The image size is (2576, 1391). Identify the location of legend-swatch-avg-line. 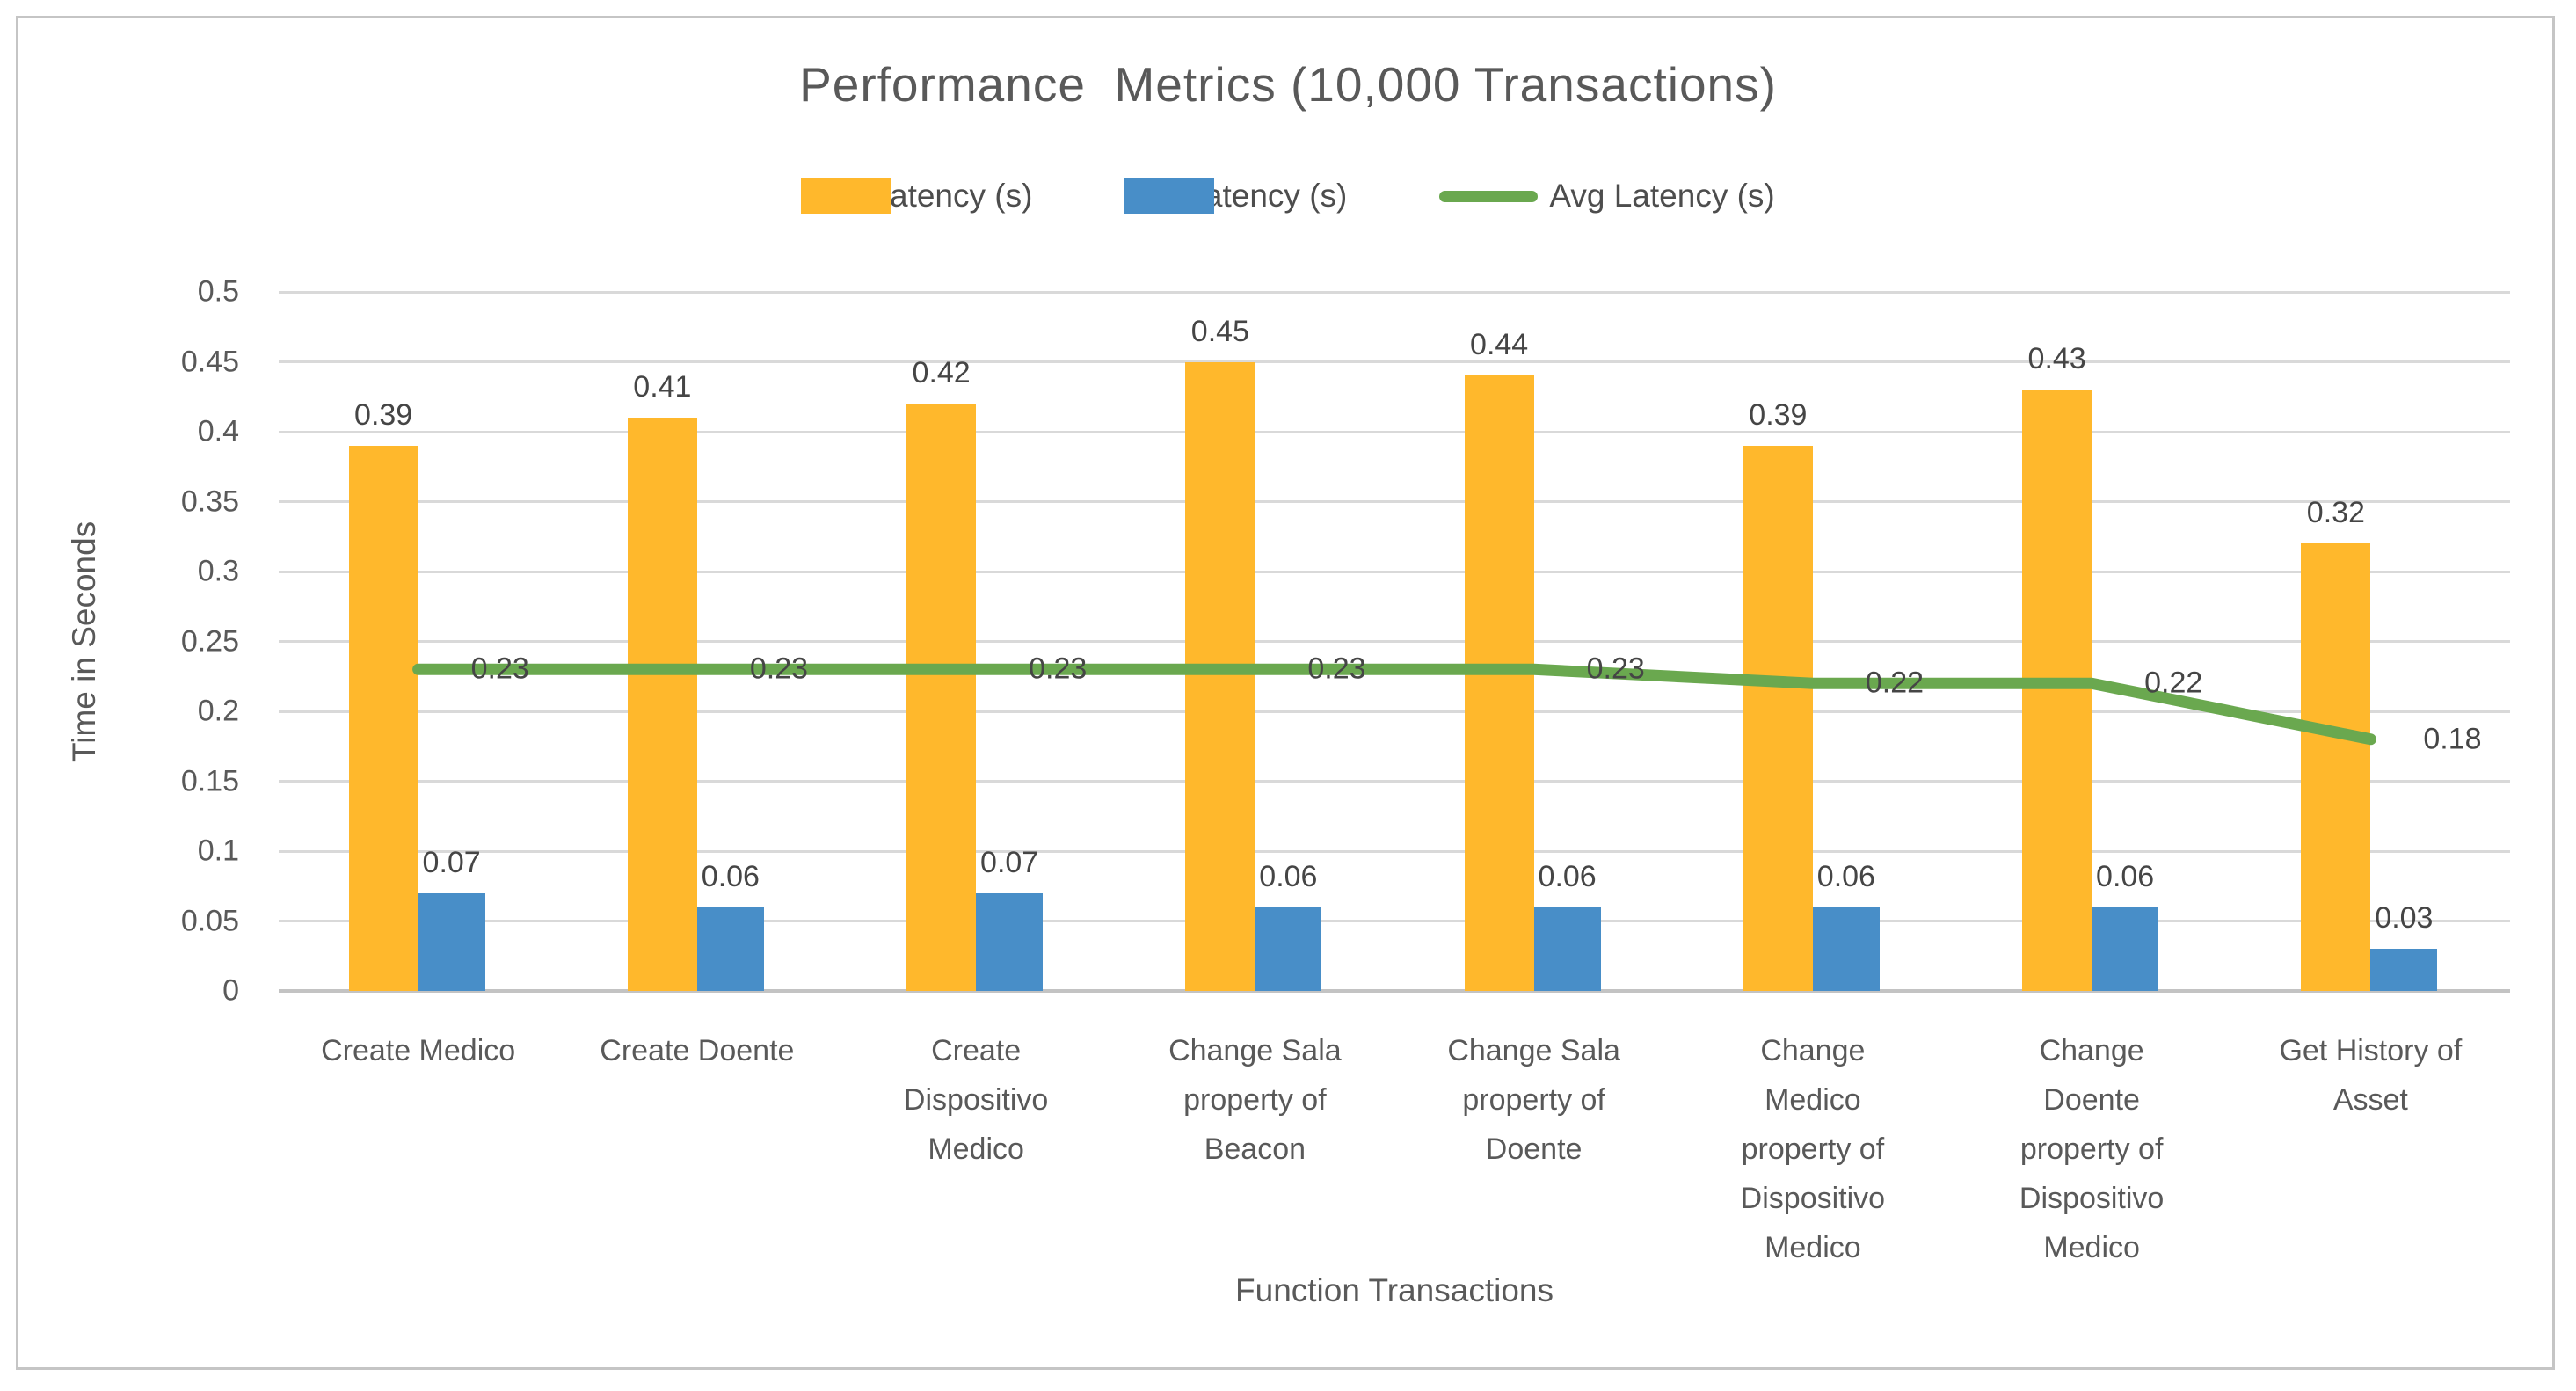
(1489, 196).